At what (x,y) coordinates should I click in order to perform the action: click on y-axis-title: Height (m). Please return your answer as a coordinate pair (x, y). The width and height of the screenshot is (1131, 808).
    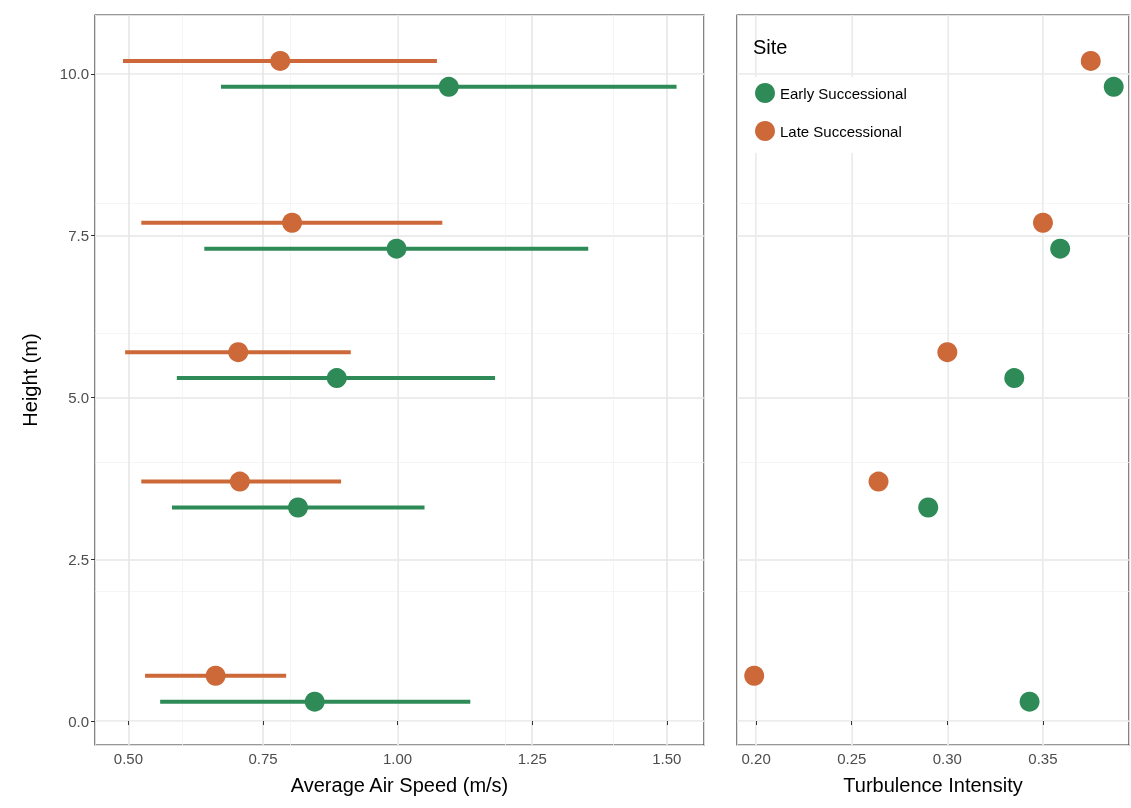
    Looking at the image, I should click on (30, 380).